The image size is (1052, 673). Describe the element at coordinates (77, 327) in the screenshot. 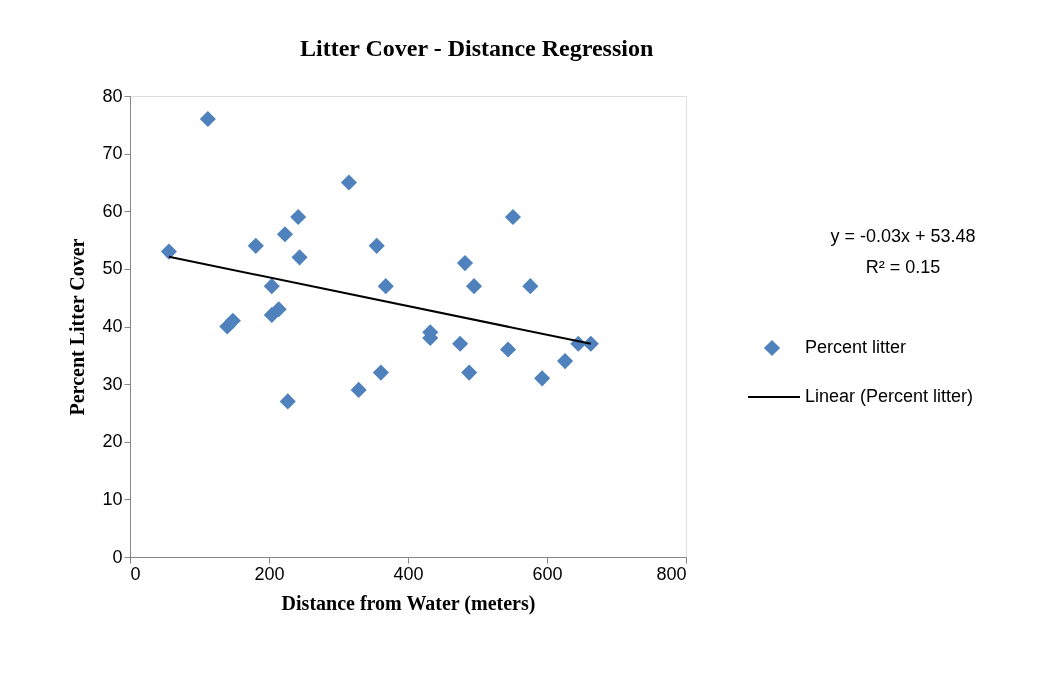

I see `y-axis-title: Percent Litter Cover` at that location.